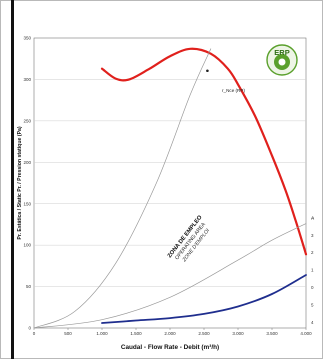 The image size is (323, 359). Describe the element at coordinates (313, 217) in the screenshot. I see `right-scale-label: A` at that location.